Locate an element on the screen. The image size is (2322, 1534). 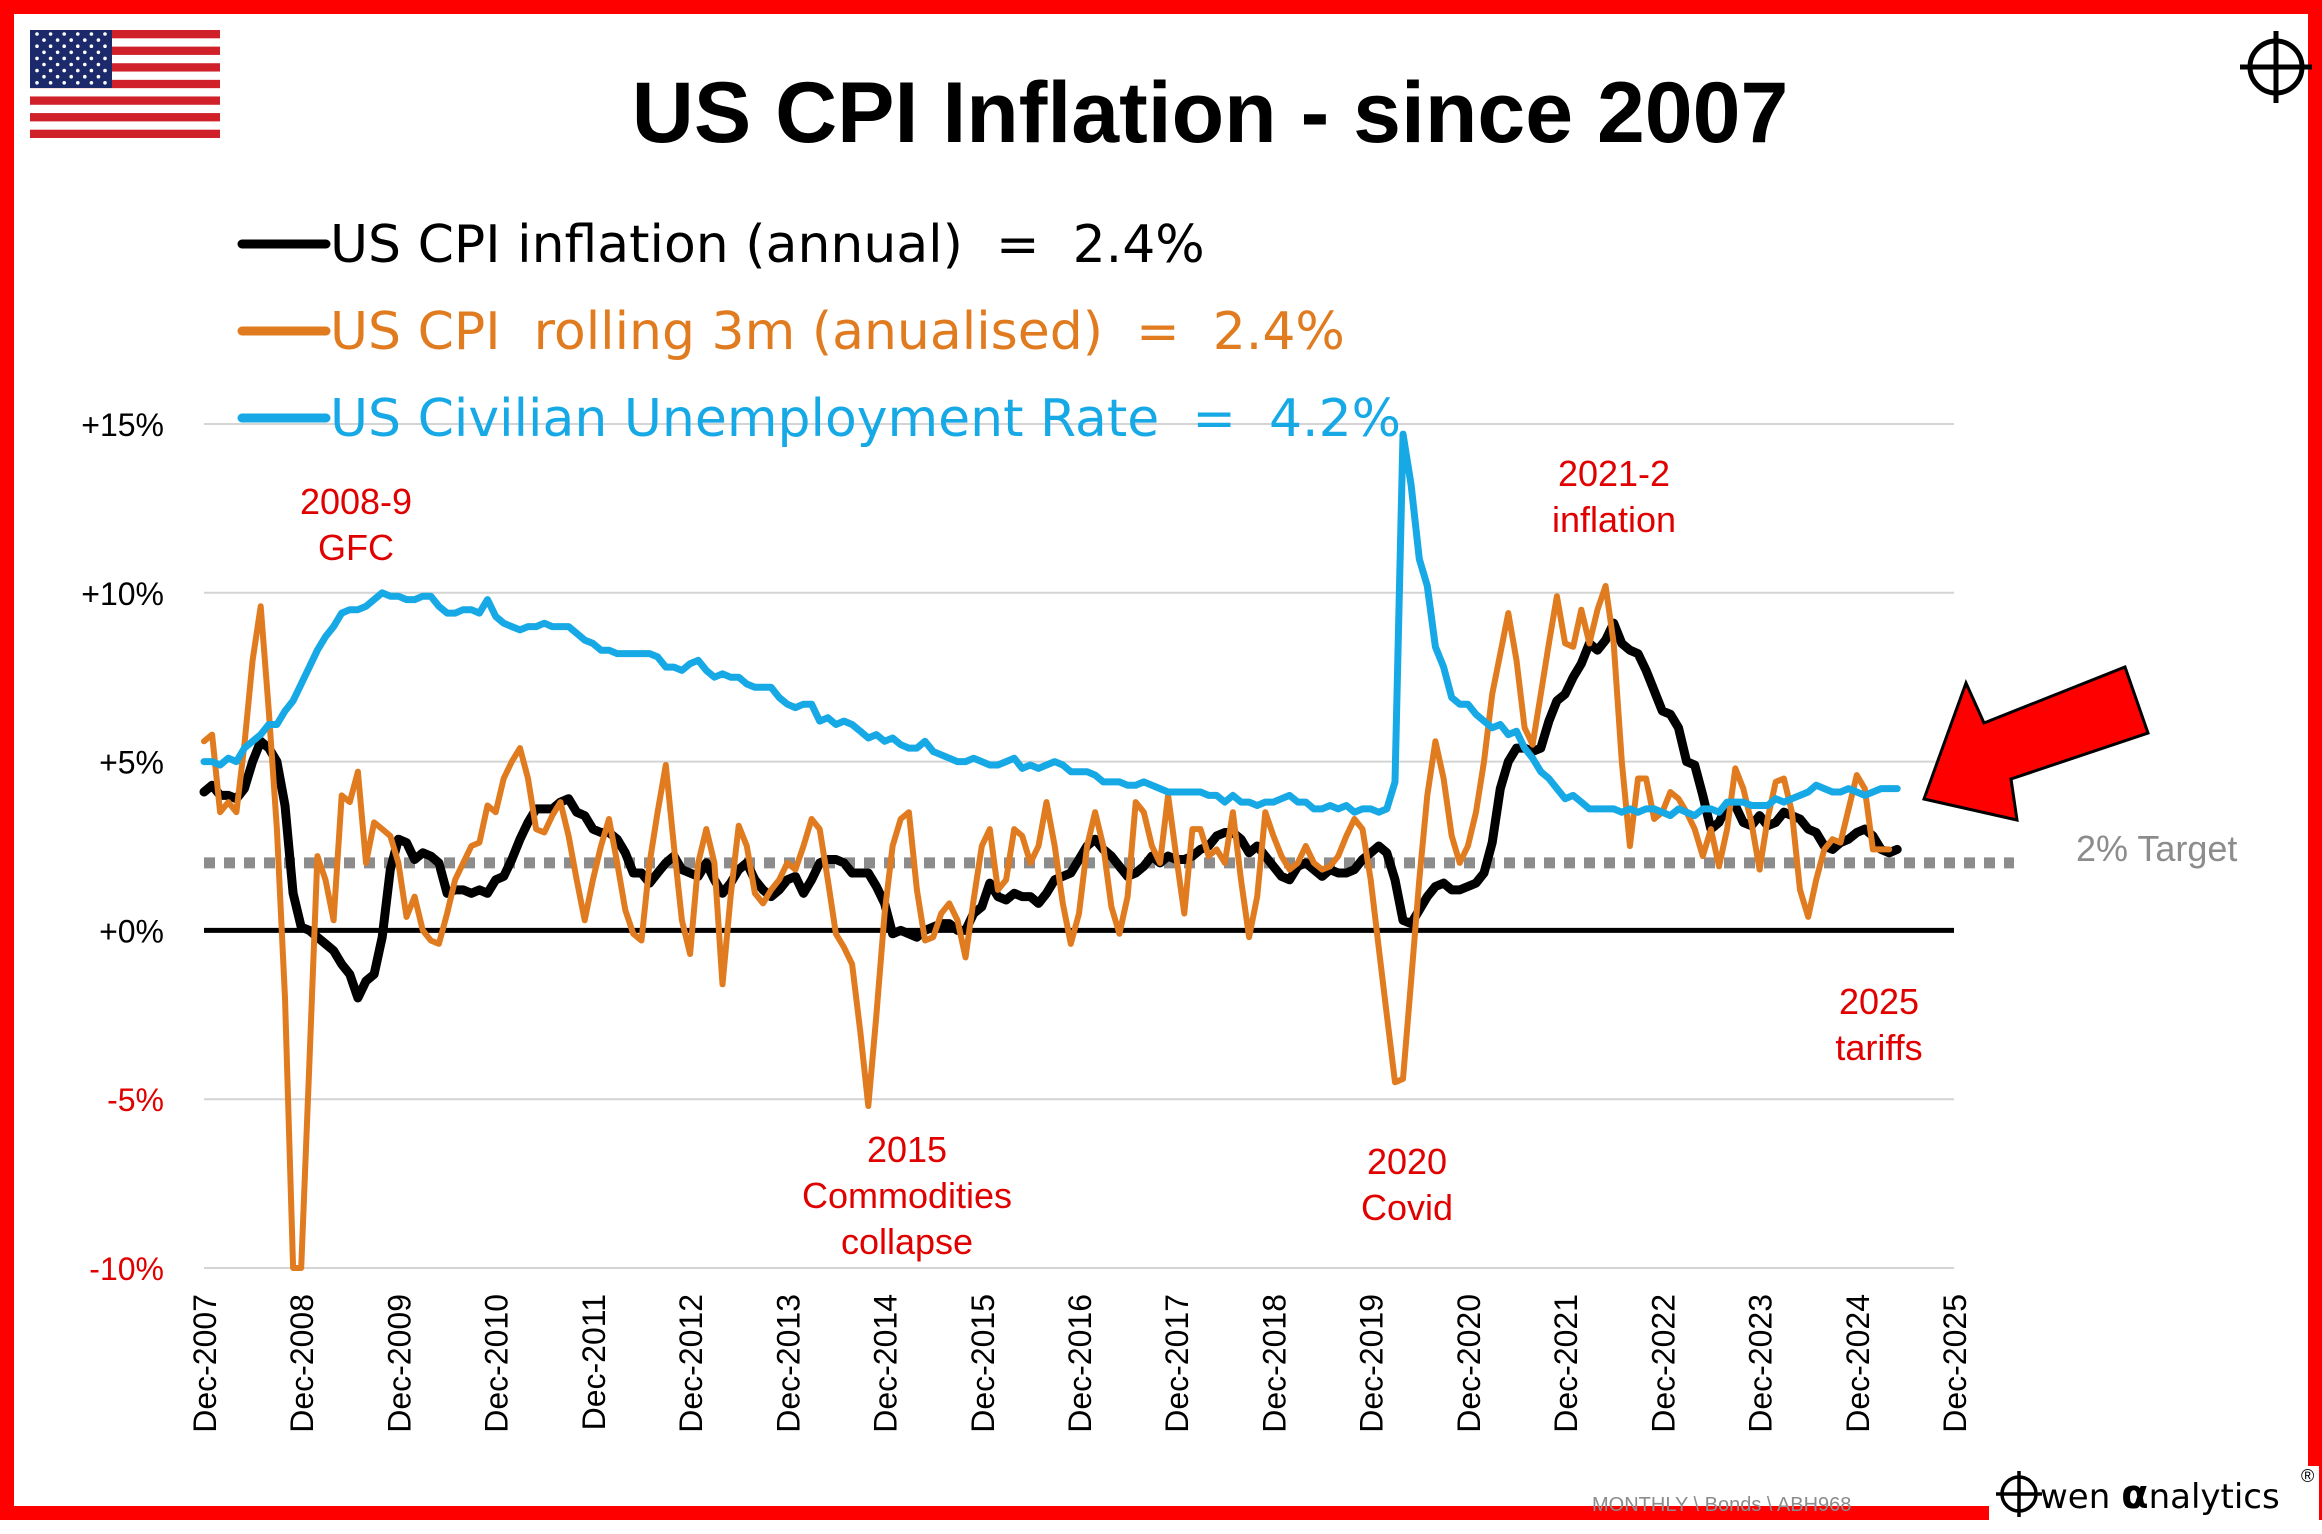
annotation-commodities: 2015 Commodities collapse is located at coordinates (907, 1195).